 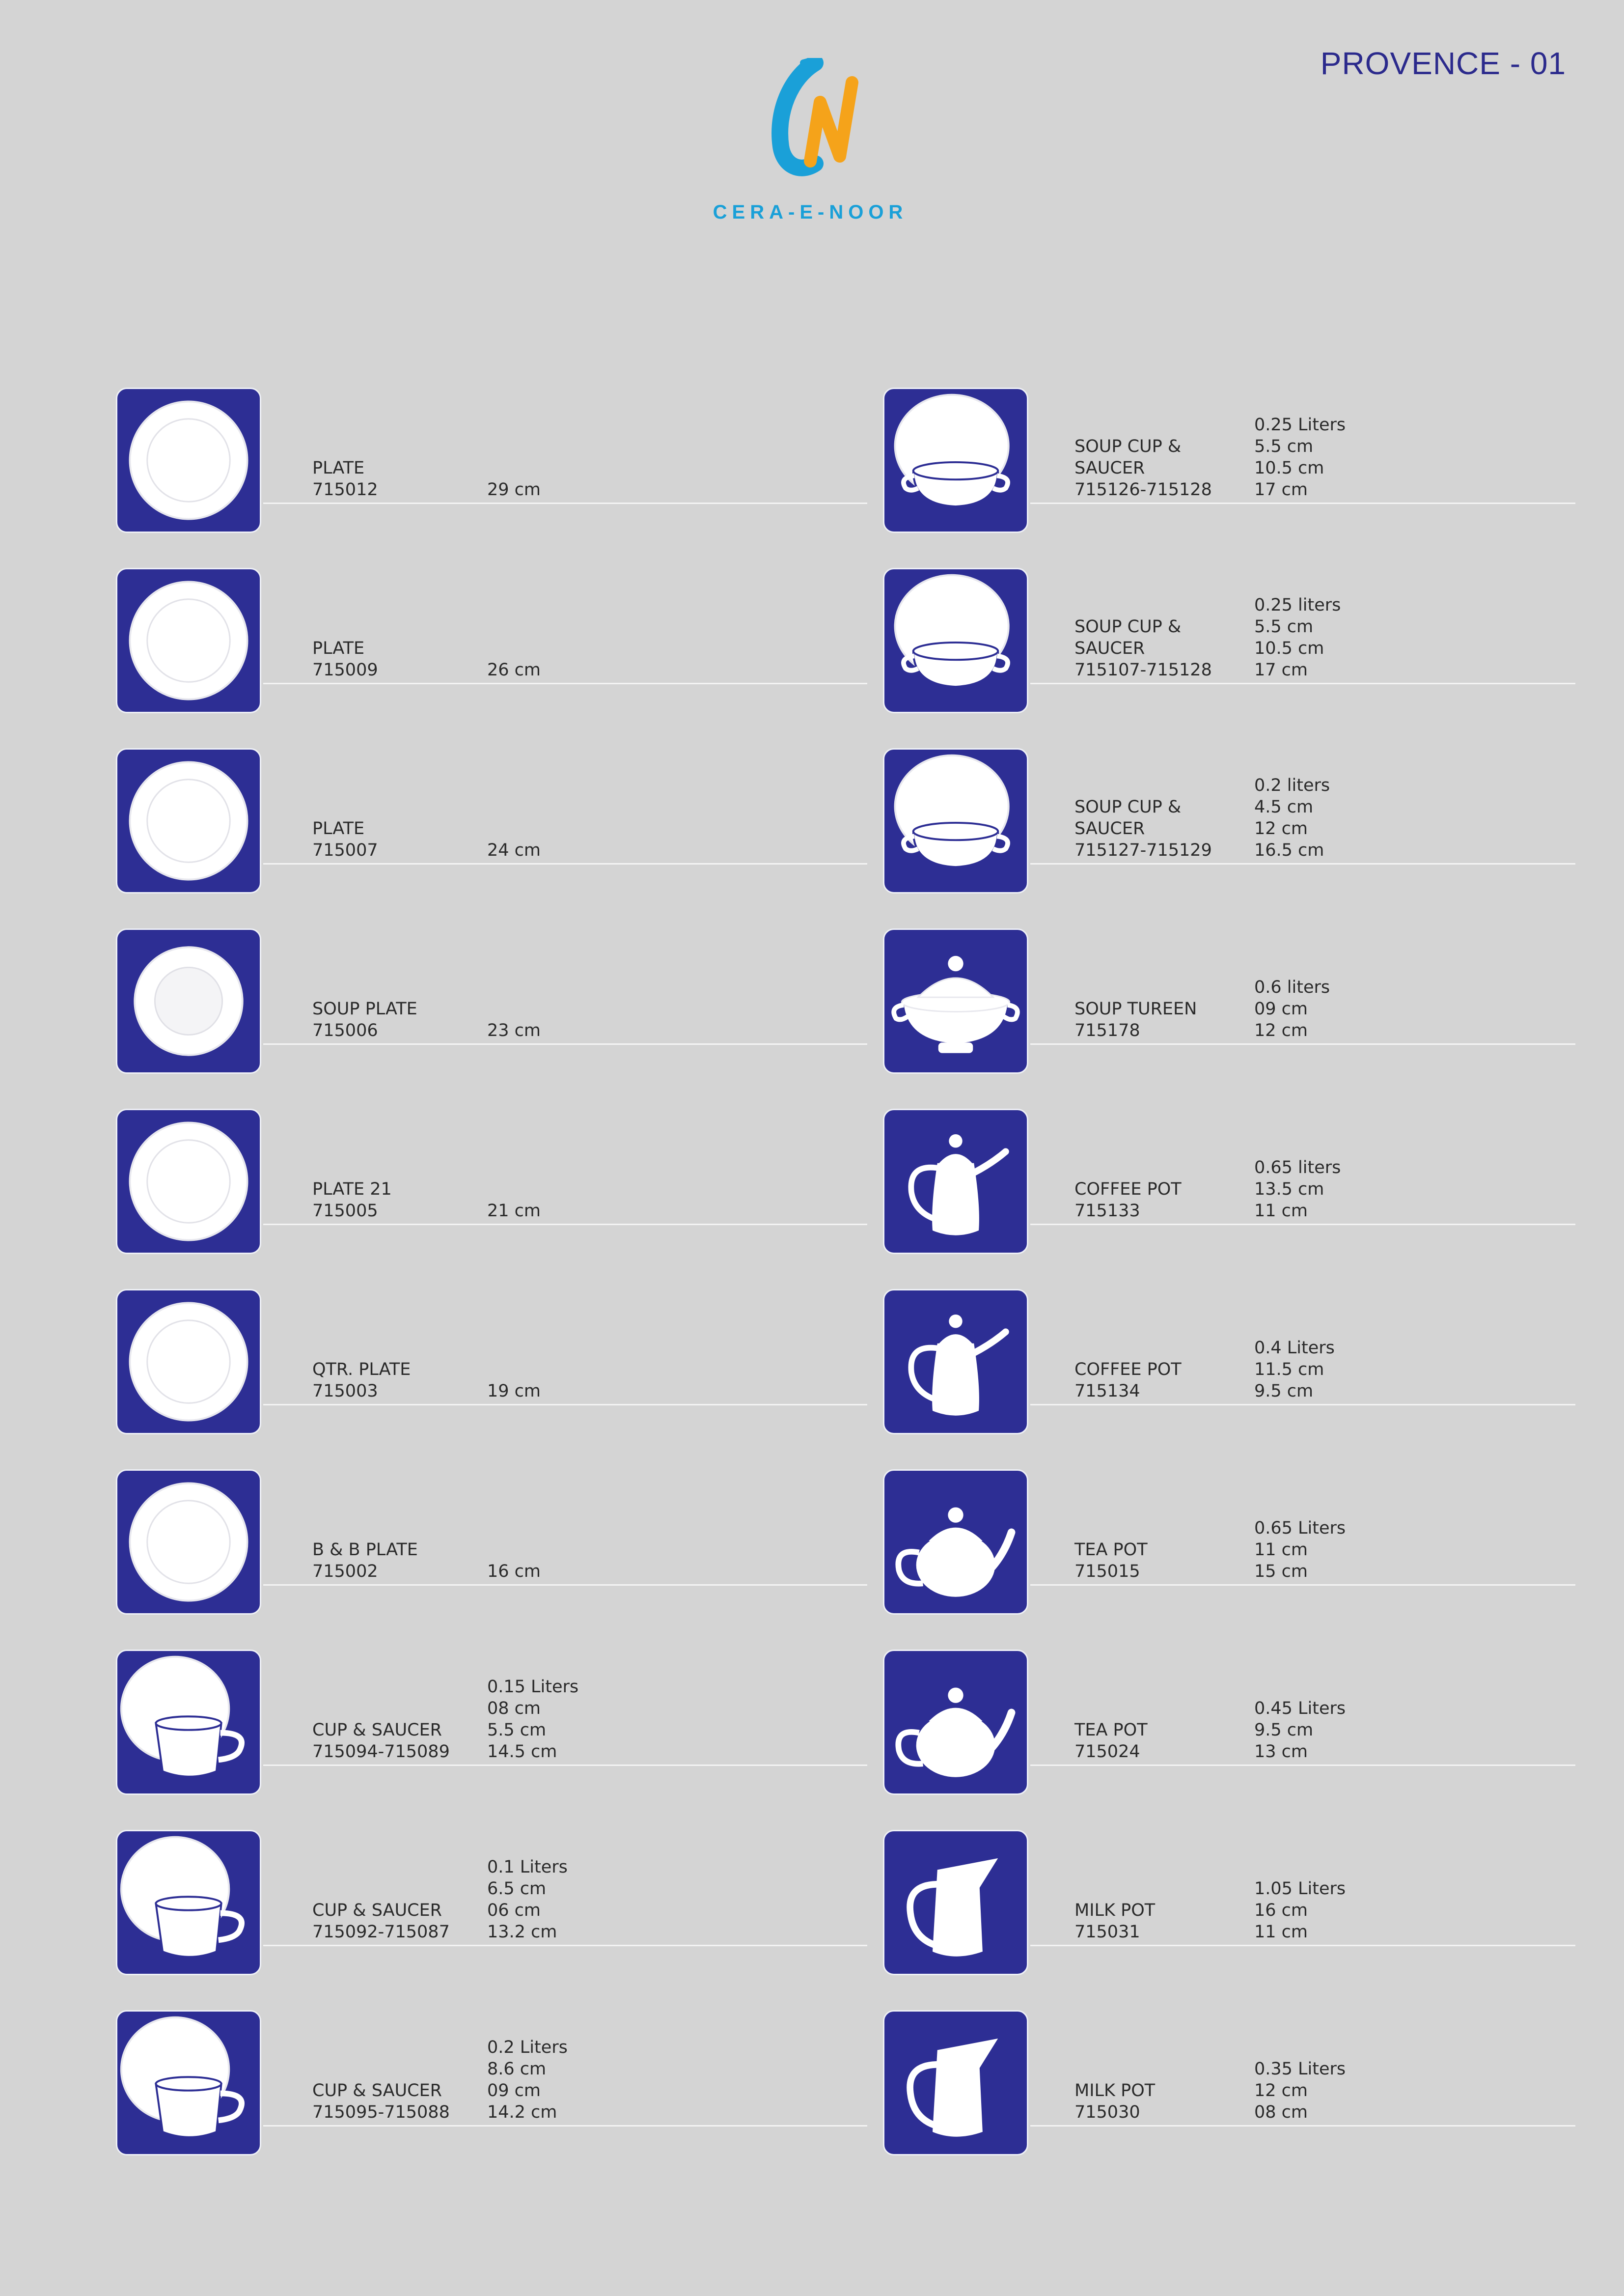 I want to click on spec-value: 0.6 liters, so click(x=1292, y=987).